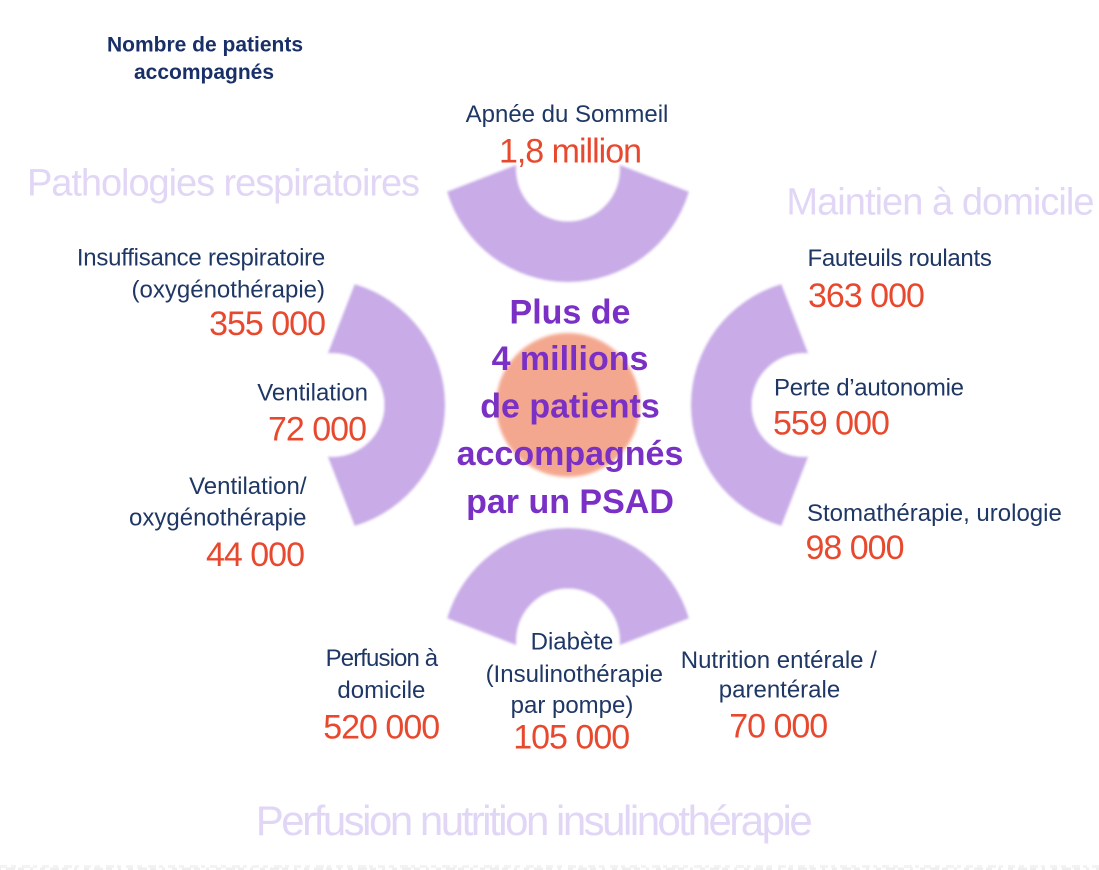 Image resolution: width=1099 pixels, height=870 pixels. Describe the element at coordinates (939, 202) in the screenshot. I see `svg-text: Maintien à domicile` at that location.